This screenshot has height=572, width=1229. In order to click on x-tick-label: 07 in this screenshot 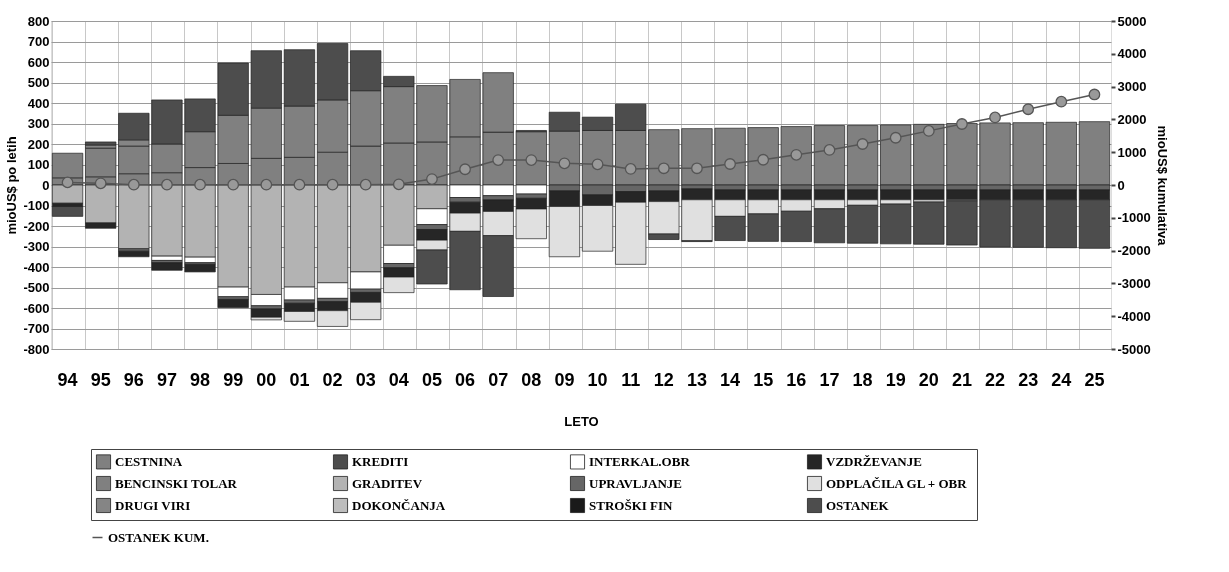, I will do `click(498, 379)`.